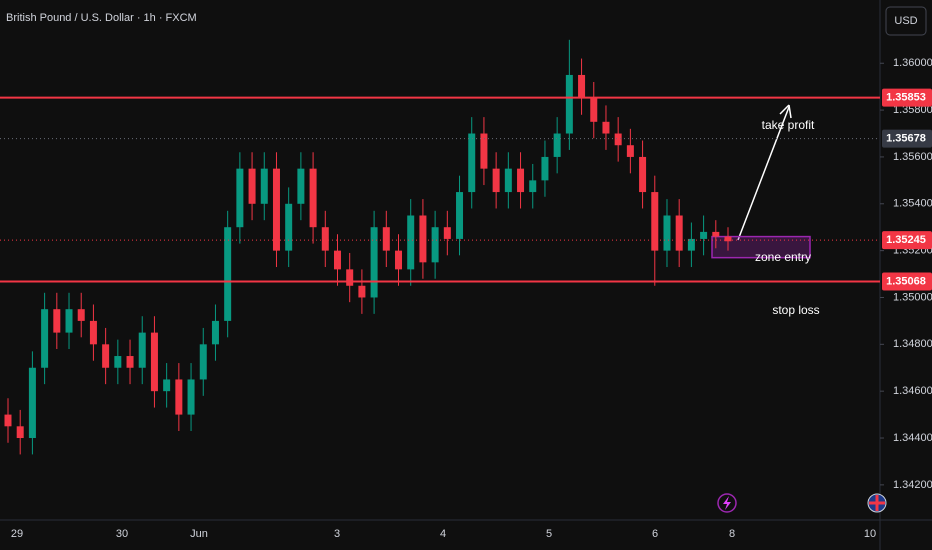  Describe the element at coordinates (912, 297) in the screenshot. I see `y-tick-label: 1.35000` at that location.